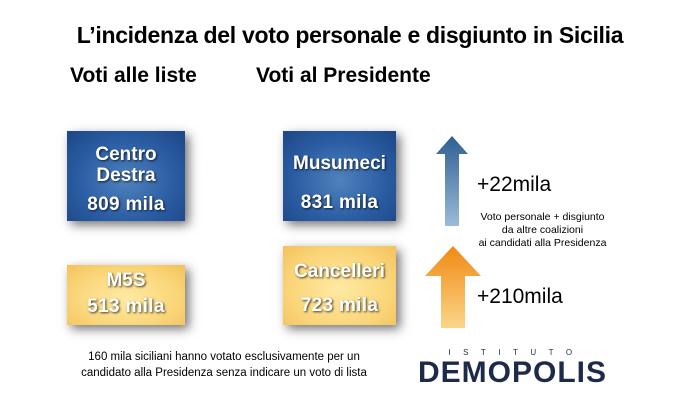 The width and height of the screenshot is (700, 404). What do you see at coordinates (339, 285) in the screenshot?
I see `cancelleri-box: Cancelleri 723 mila` at bounding box center [339, 285].